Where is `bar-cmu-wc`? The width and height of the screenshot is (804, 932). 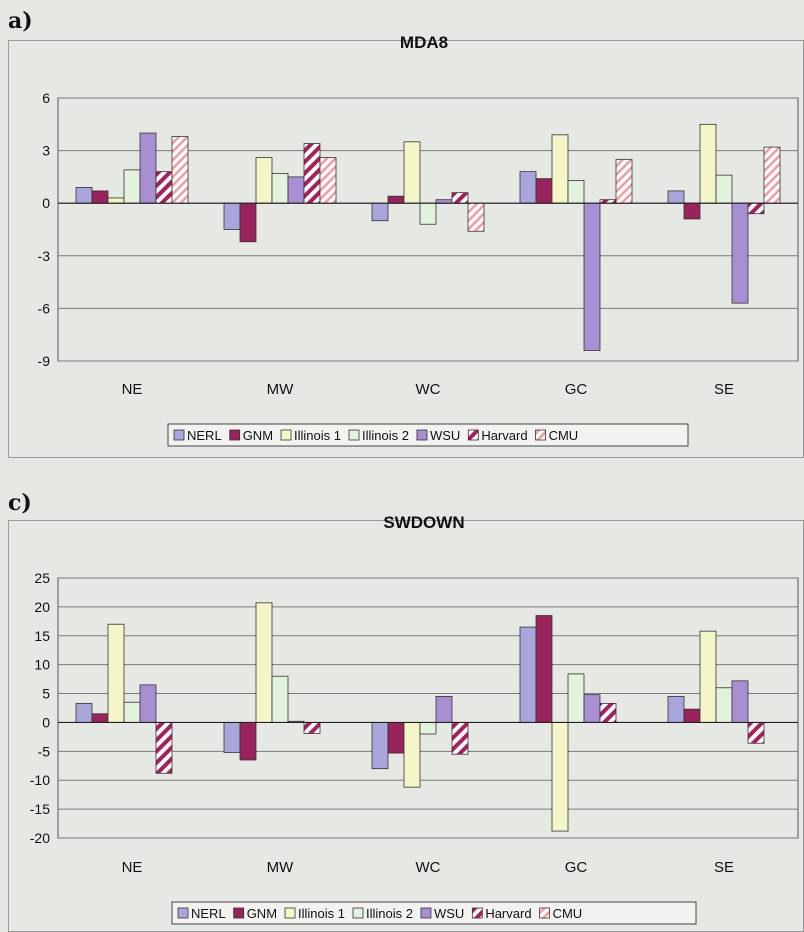 bar-cmu-wc is located at coordinates (476, 217).